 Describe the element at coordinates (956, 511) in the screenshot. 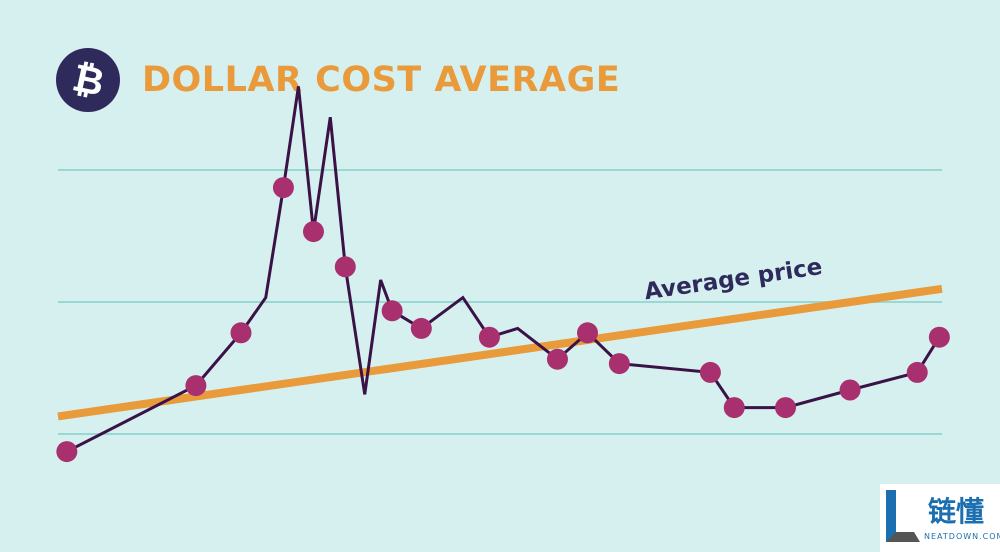

I see `watermark-chinese-text: 链懂` at that location.